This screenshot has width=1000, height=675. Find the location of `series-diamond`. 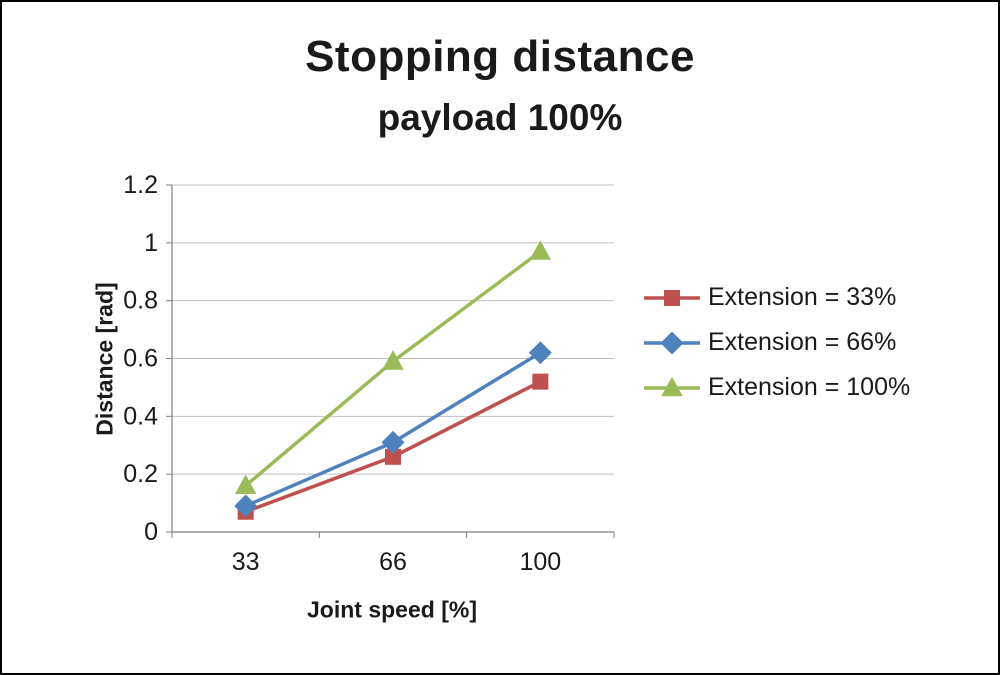

series-diamond is located at coordinates (393, 429).